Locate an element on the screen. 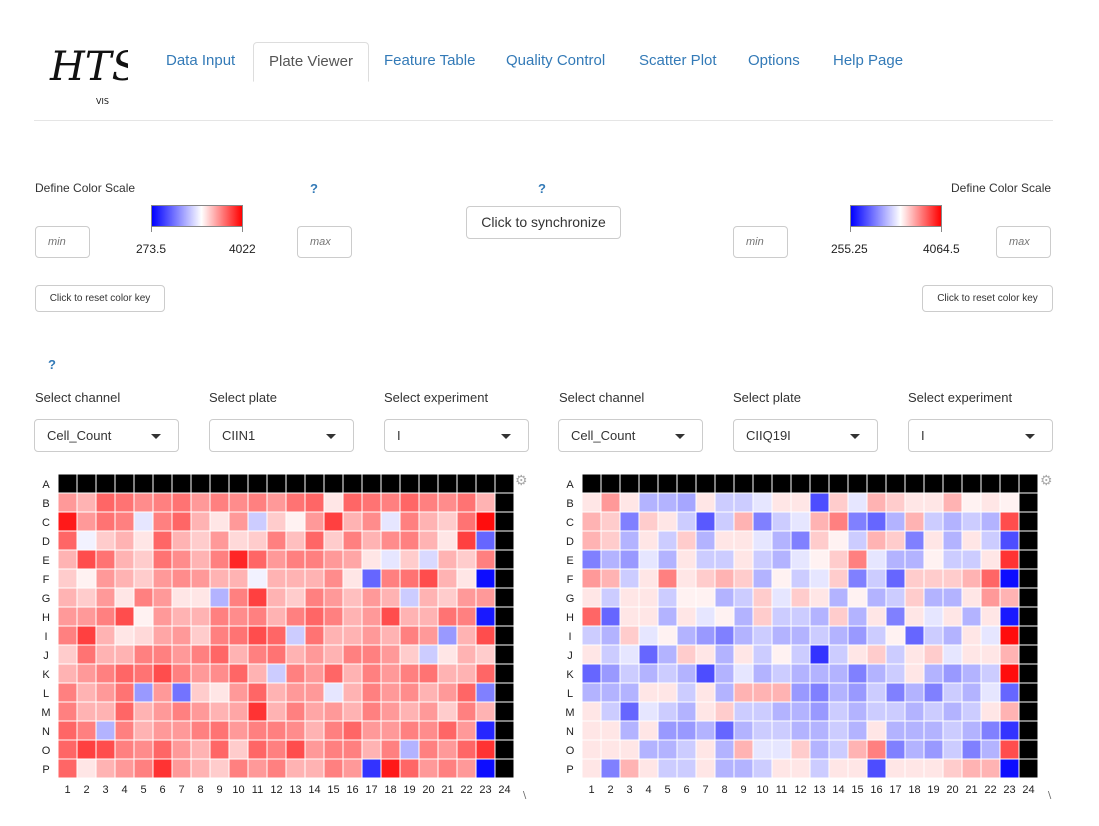  well-K6 is located at coordinates (686, 673).